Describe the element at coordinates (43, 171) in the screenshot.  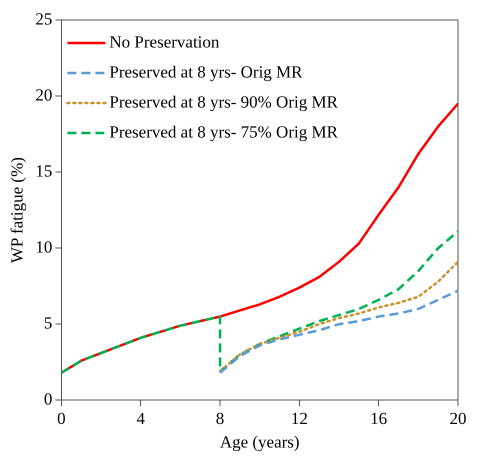
I see `y-tick-label: 15` at that location.